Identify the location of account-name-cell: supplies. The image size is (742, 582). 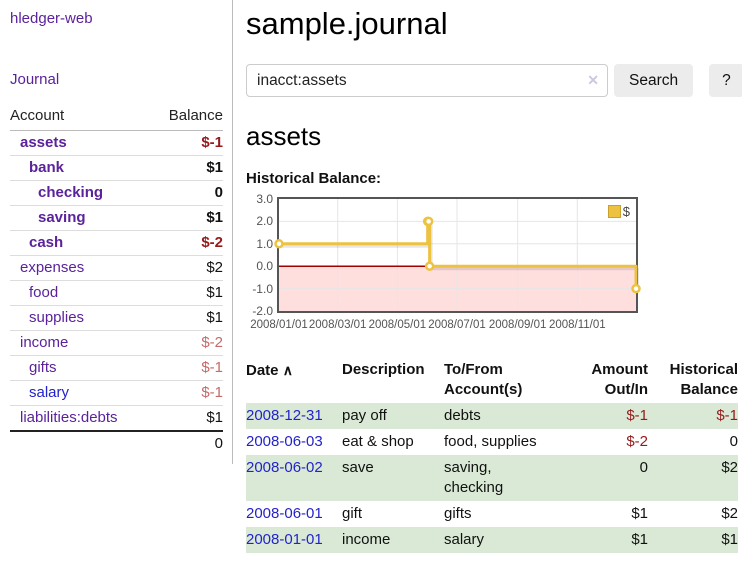
(81, 318).